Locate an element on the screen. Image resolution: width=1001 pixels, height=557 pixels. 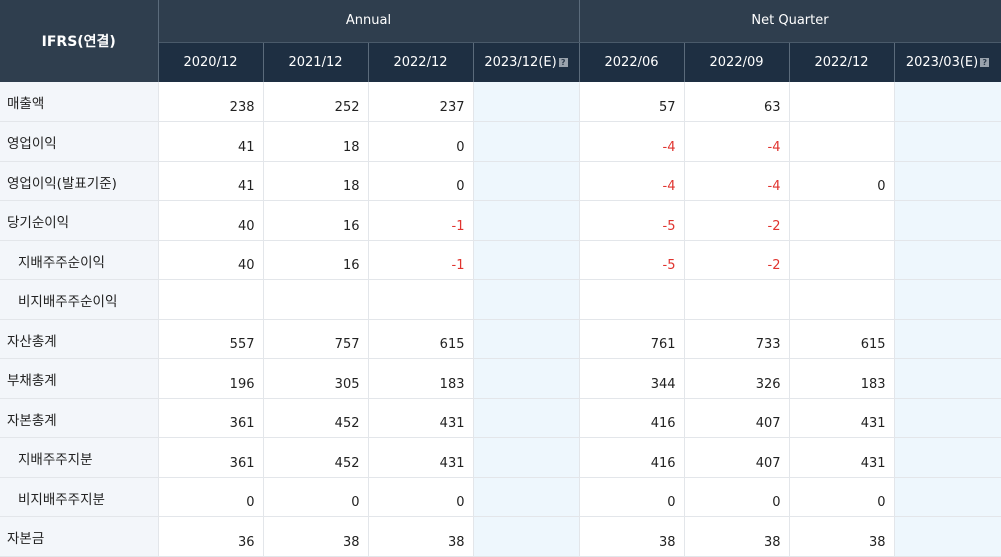
table-cell: 238 is located at coordinates (211, 102).